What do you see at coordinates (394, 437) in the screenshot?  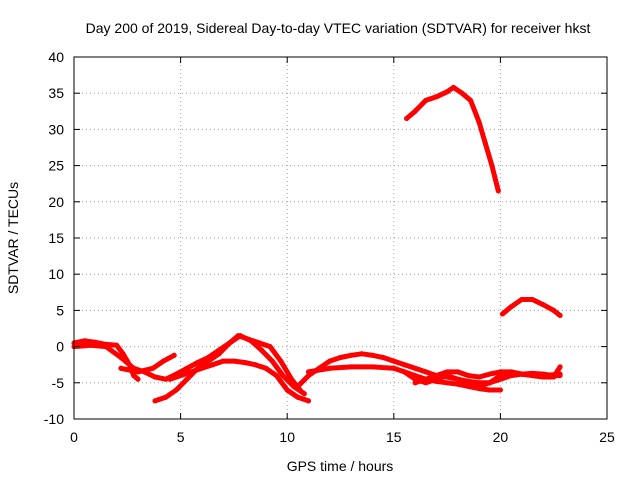 I see `x-tick-label: 15` at bounding box center [394, 437].